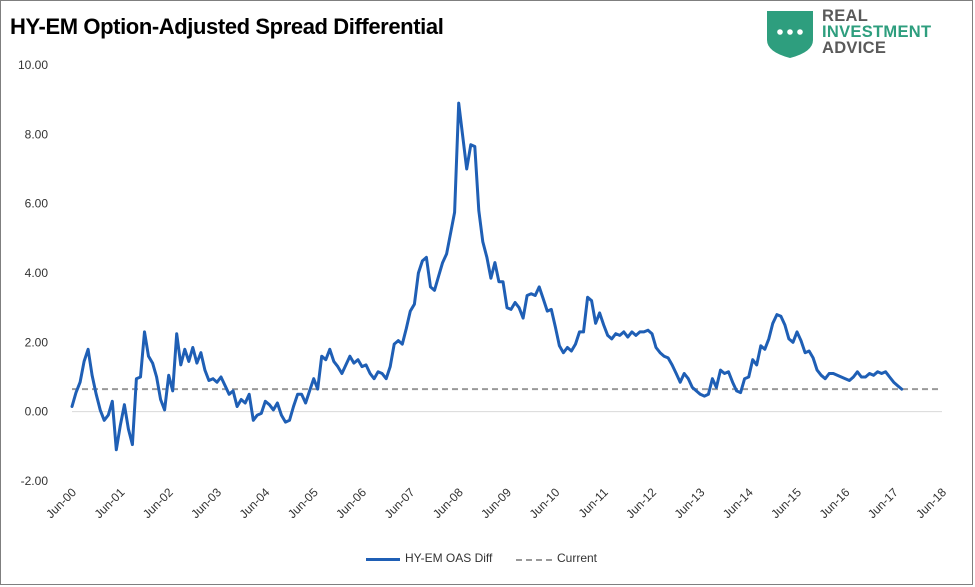 This screenshot has width=975, height=587. What do you see at coordinates (400, 503) in the screenshot?
I see `x-tick-label: Jun-07` at bounding box center [400, 503].